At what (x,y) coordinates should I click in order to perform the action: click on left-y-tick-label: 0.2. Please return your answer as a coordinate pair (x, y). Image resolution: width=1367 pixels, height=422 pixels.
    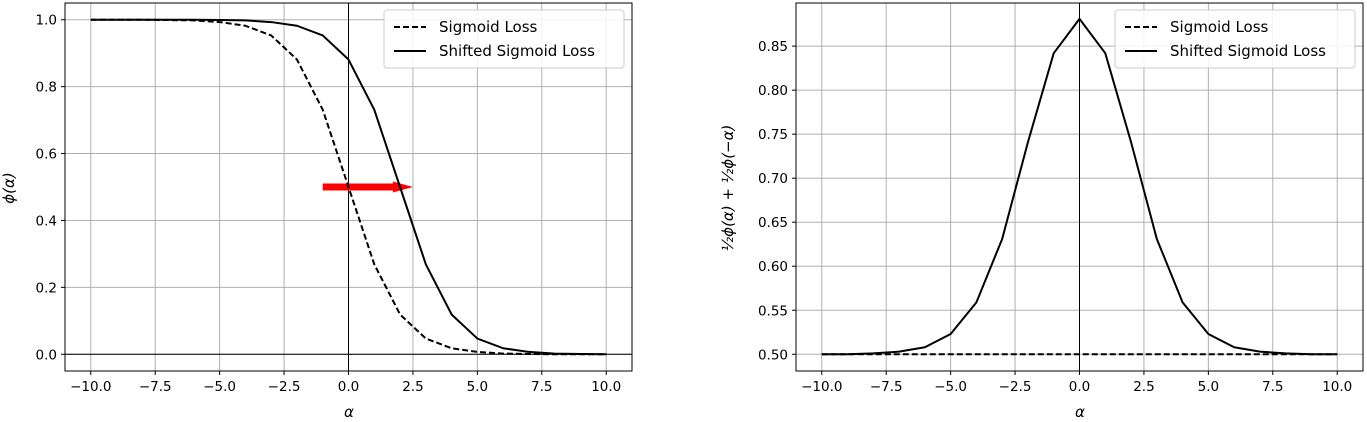
    Looking at the image, I should click on (46, 288).